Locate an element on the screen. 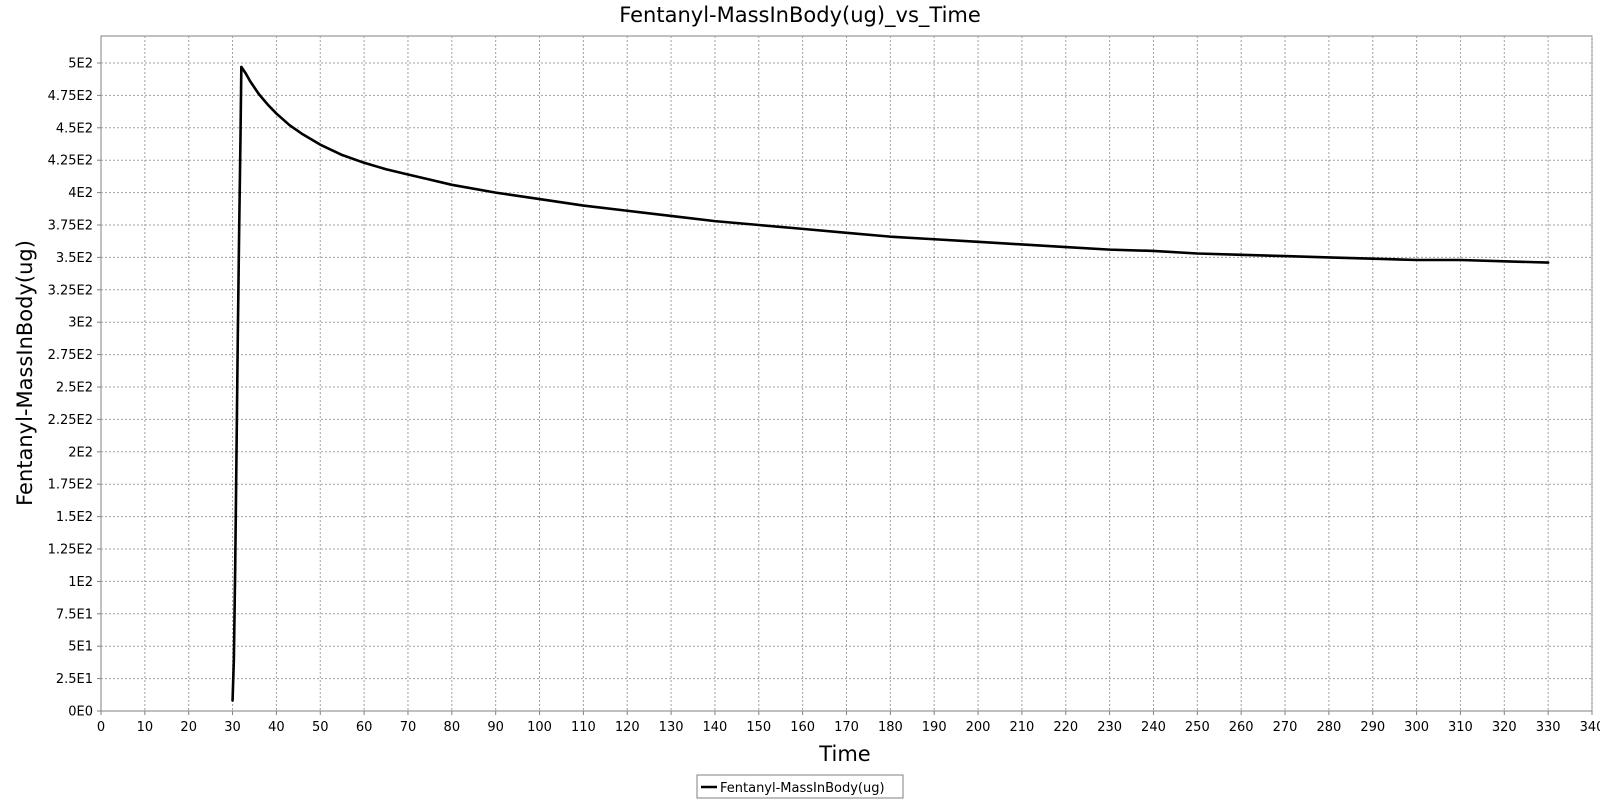 The image size is (1600, 800). y-tick-label: 2.5E2 is located at coordinates (74, 388).